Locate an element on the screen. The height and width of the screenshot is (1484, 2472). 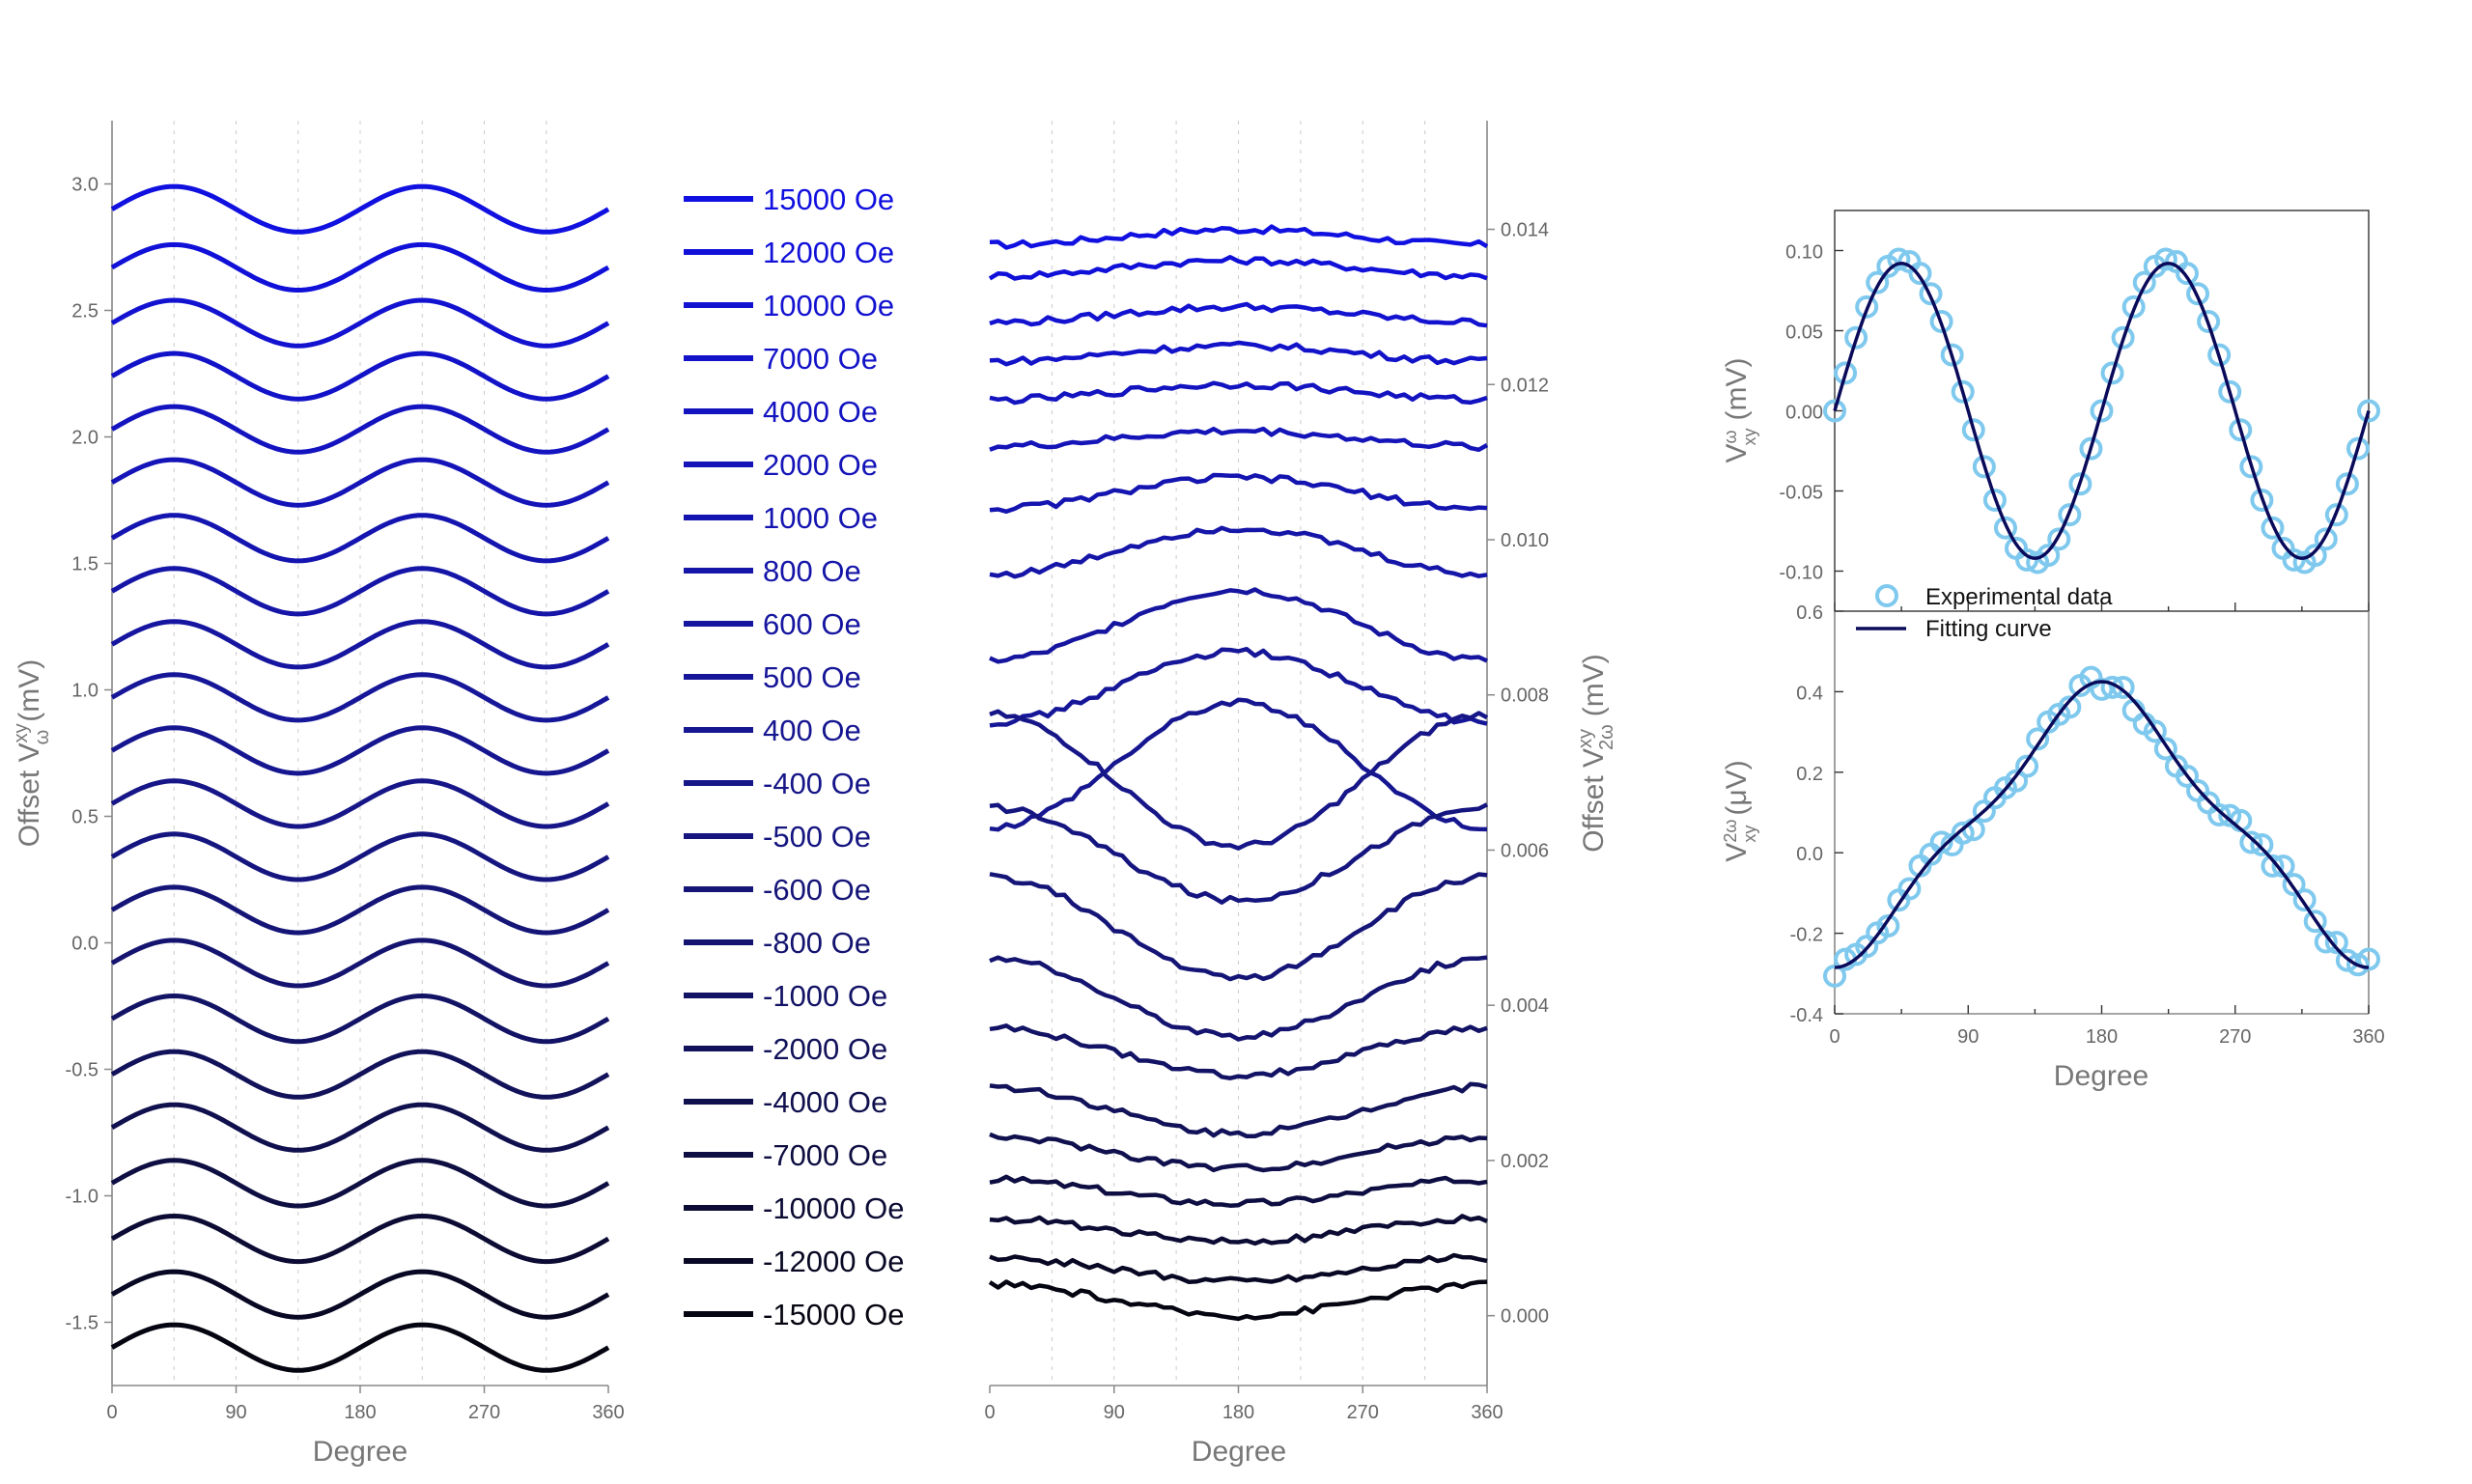
p1-y-tick-label: 1.0 is located at coordinates (84, 692).